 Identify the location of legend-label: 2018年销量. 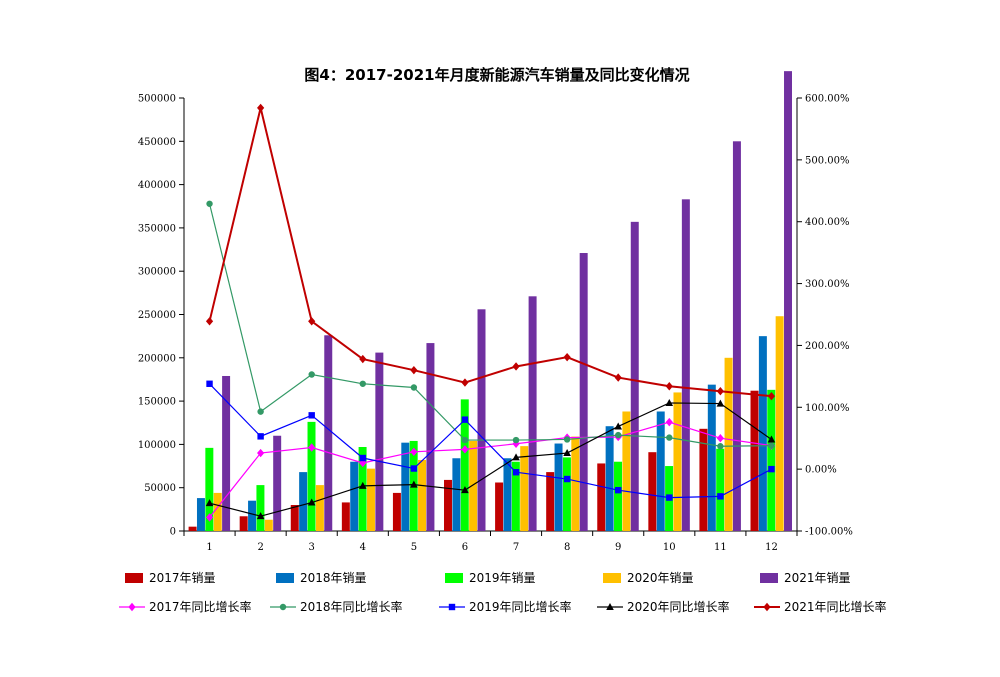
(333, 578).